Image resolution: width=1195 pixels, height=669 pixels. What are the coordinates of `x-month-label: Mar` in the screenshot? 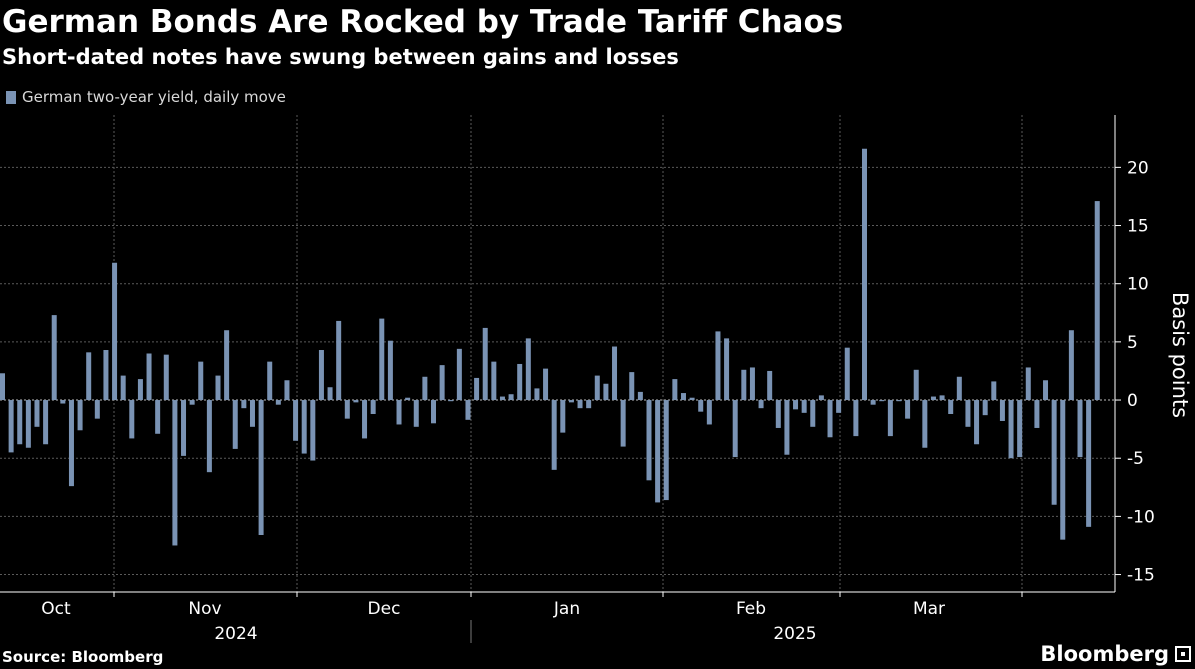 It's located at (929, 609).